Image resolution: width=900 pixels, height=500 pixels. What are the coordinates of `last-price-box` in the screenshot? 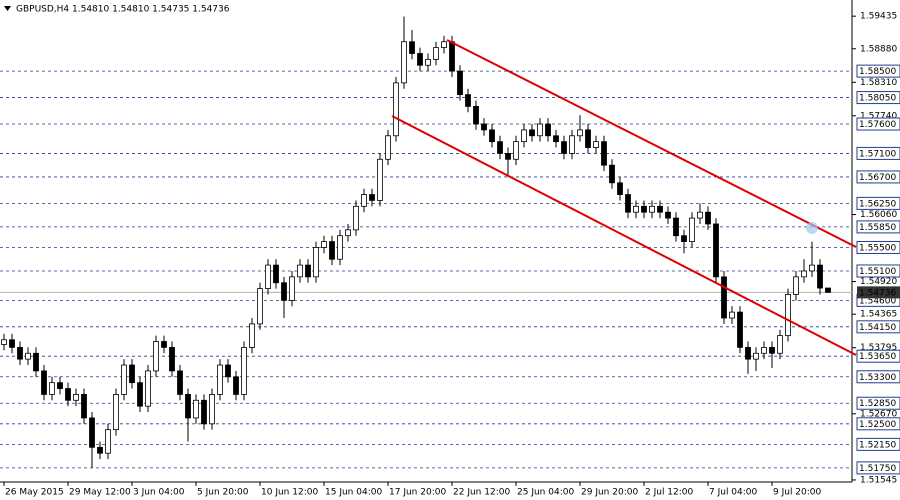 It's located at (878, 292).